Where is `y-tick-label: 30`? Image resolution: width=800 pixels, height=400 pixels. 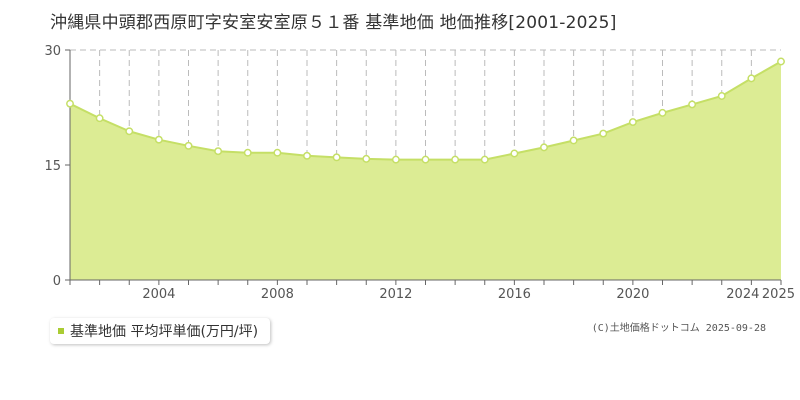
y-tick-label: 30 is located at coordinates (52, 51).